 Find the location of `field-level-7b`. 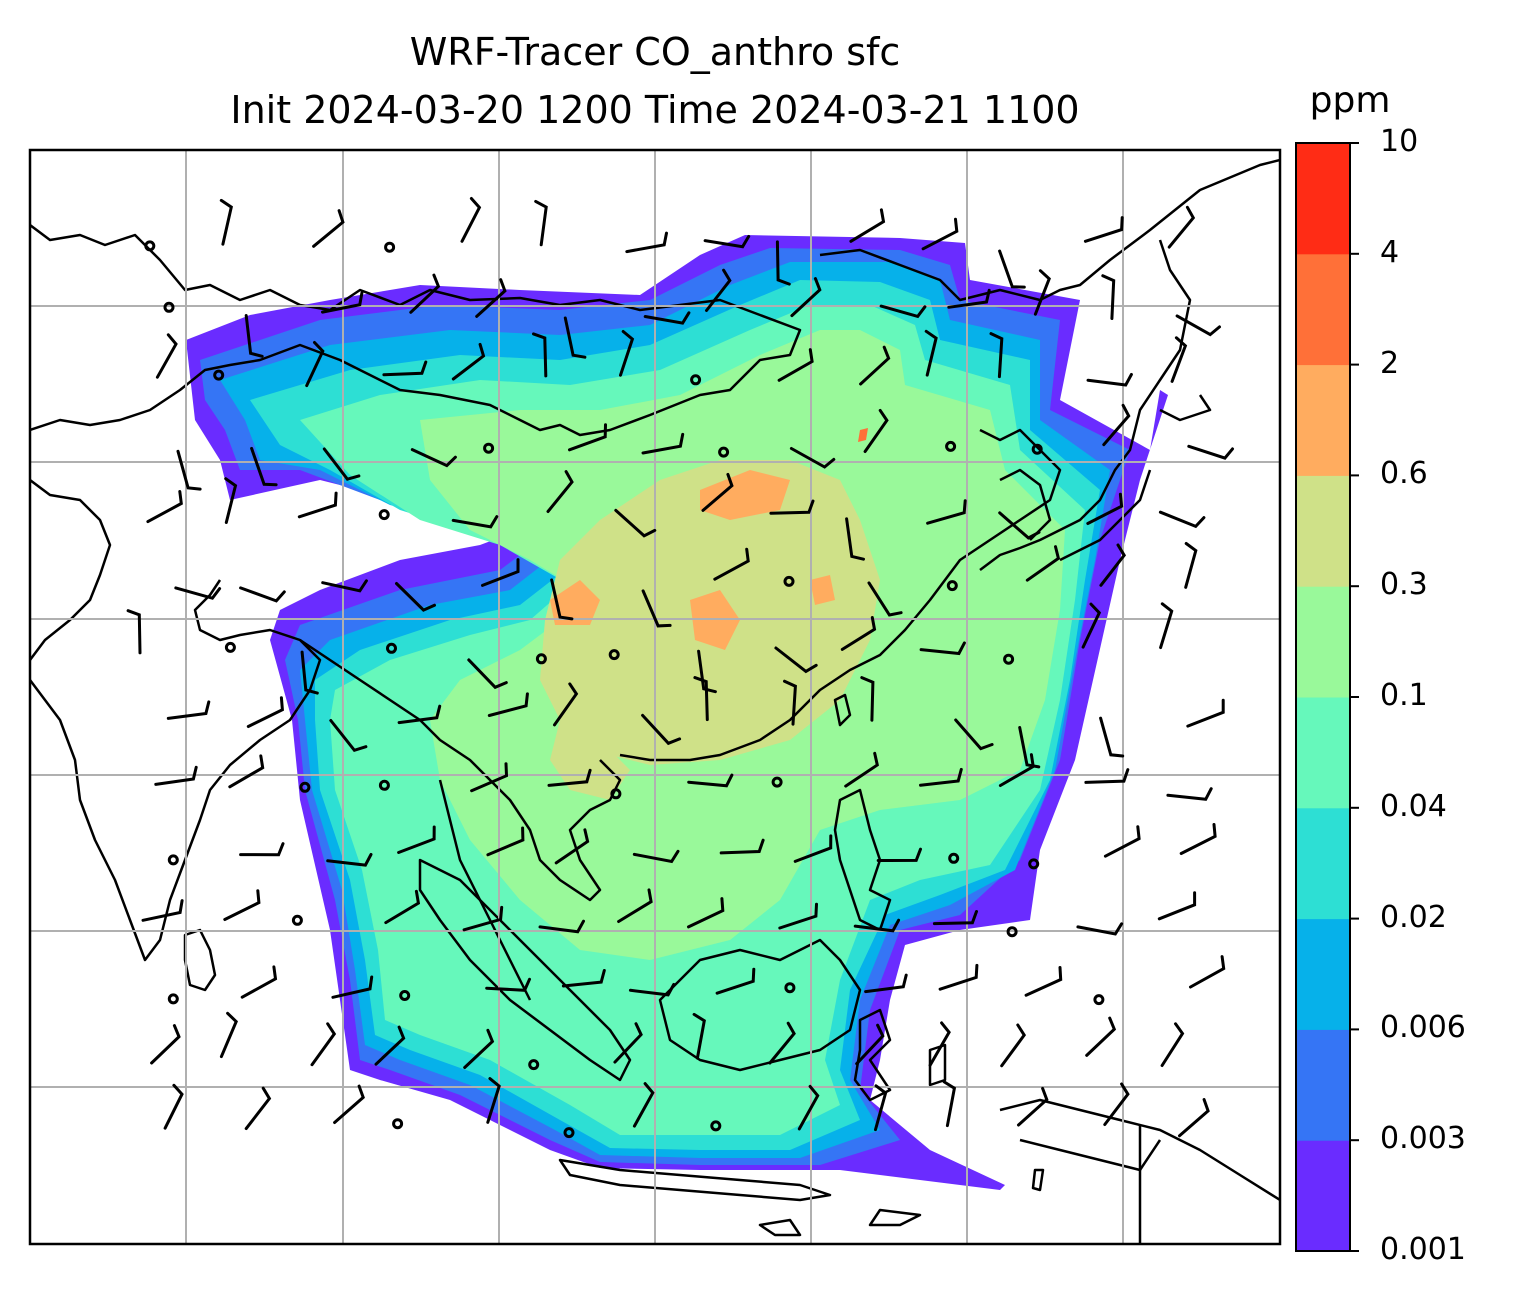

field-level-7b is located at coordinates (590, 760).